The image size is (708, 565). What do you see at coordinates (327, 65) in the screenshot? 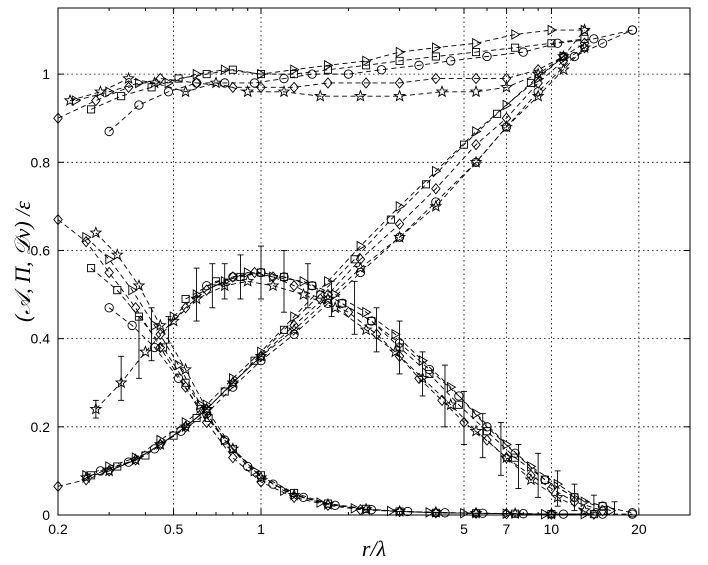
I see `series-line-top-star` at bounding box center [327, 65].